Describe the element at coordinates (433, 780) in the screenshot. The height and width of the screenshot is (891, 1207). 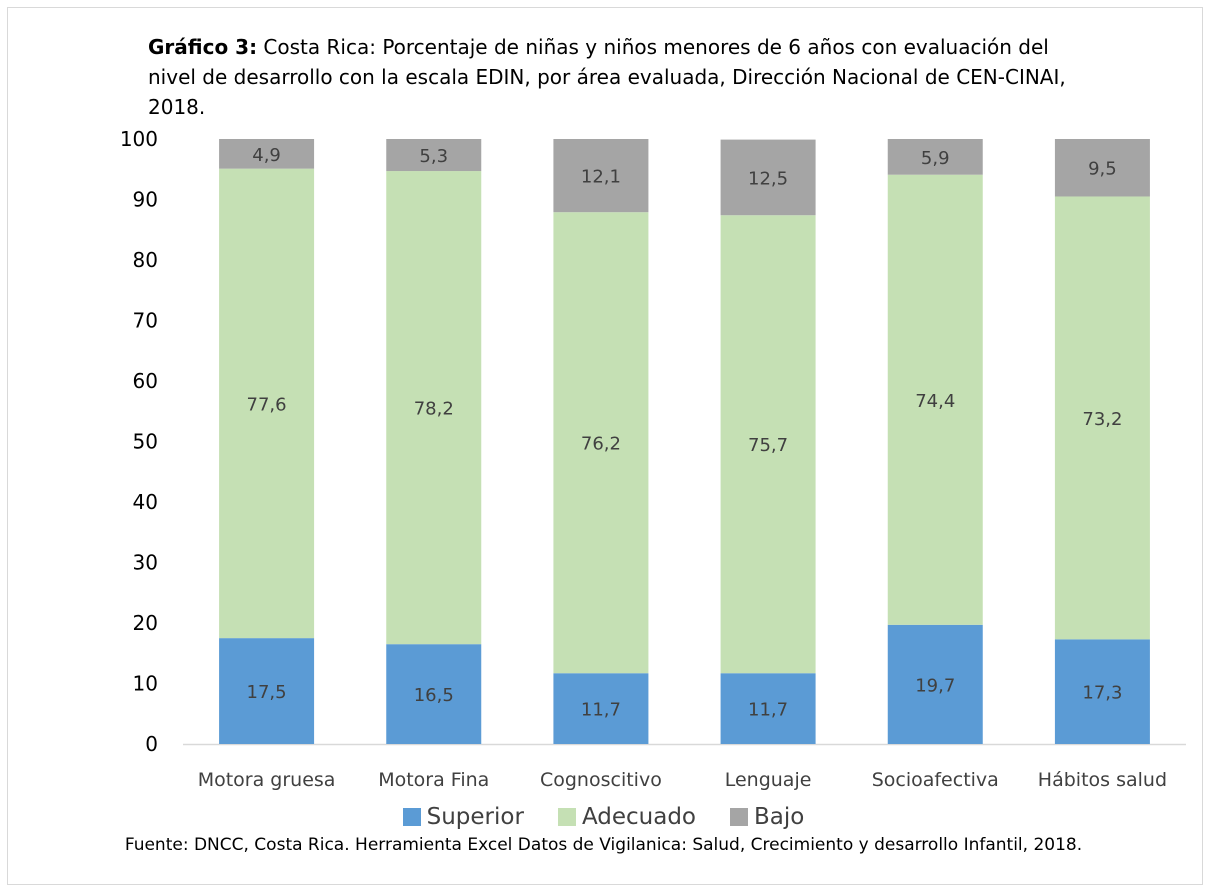
I see `x-tick-label: Motora Fina` at that location.